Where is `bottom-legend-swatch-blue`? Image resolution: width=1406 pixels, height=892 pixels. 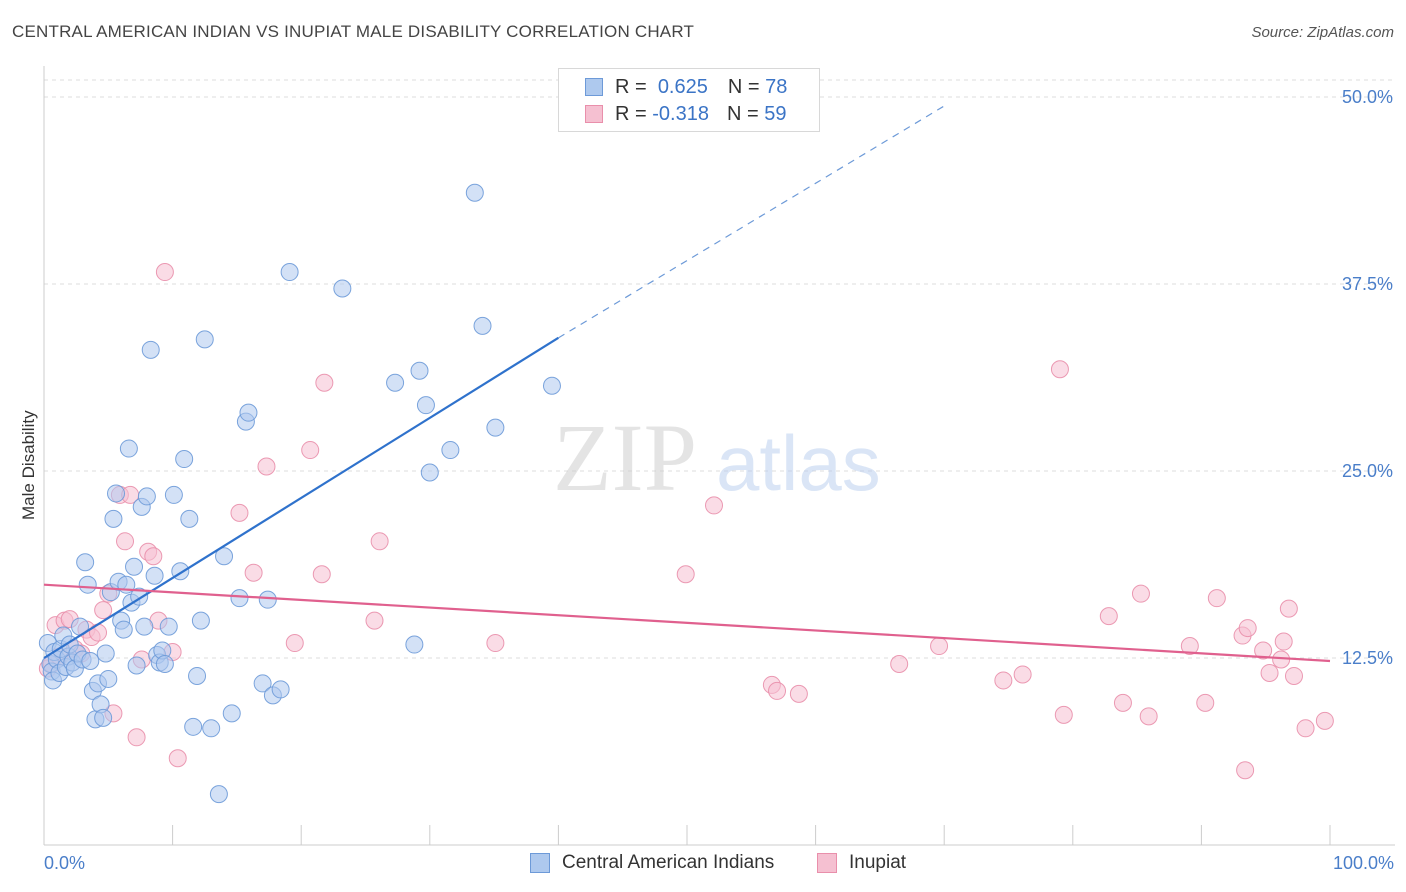
bottom-legend-swatch-blue is located at coordinates (540, 863).